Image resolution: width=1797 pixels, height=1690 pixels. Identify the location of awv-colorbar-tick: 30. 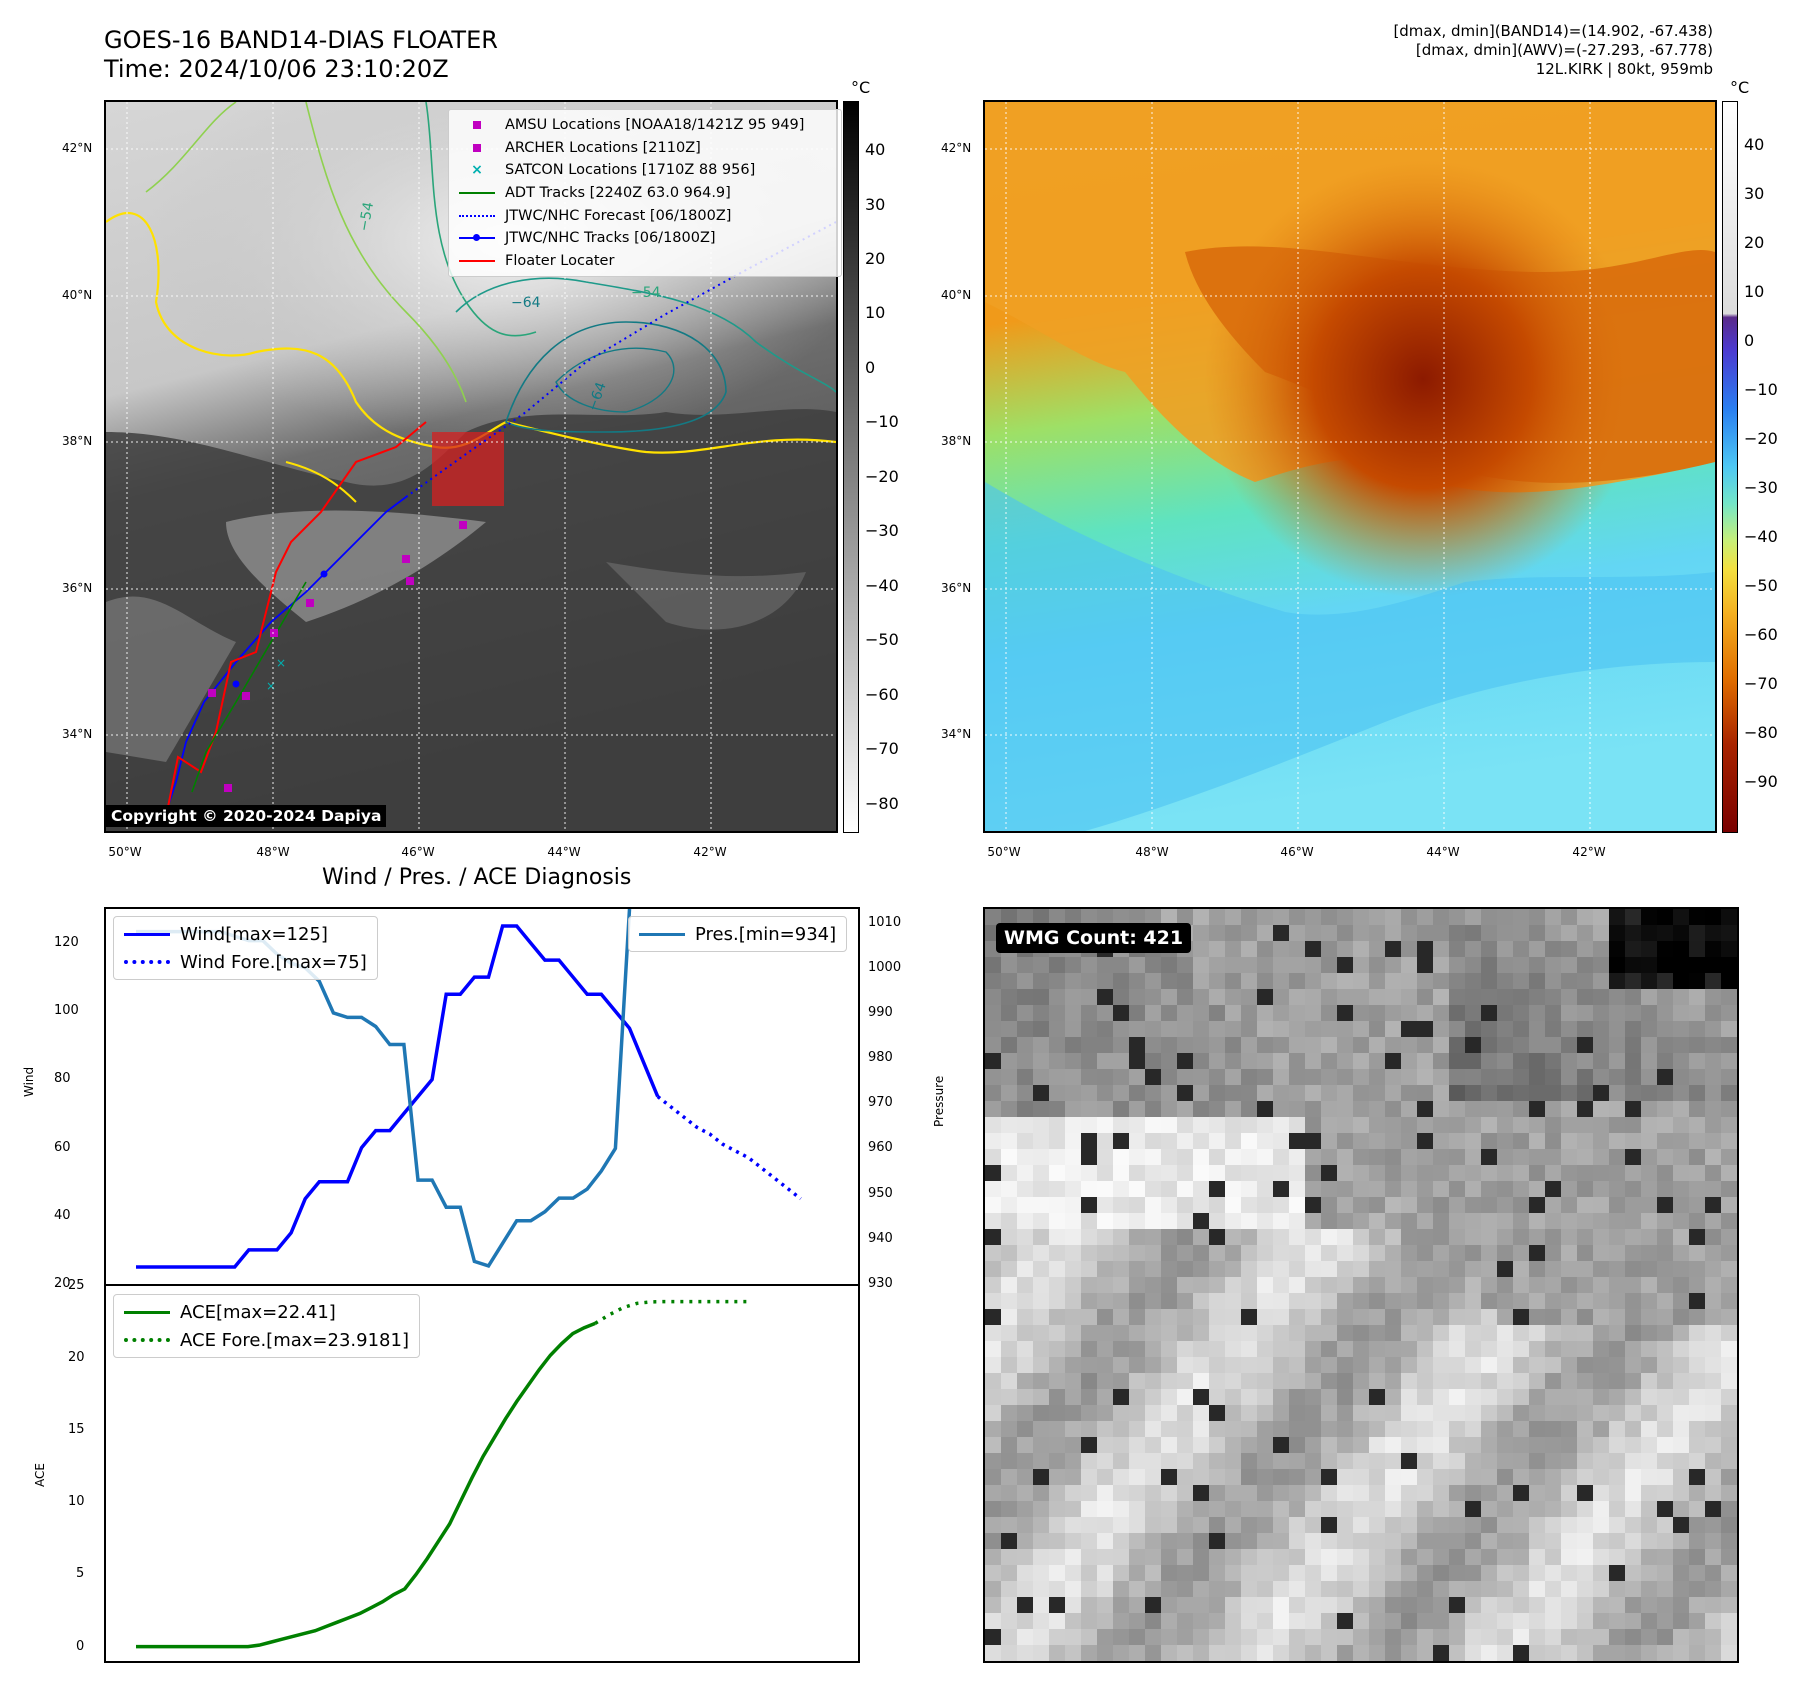
(1754, 194).